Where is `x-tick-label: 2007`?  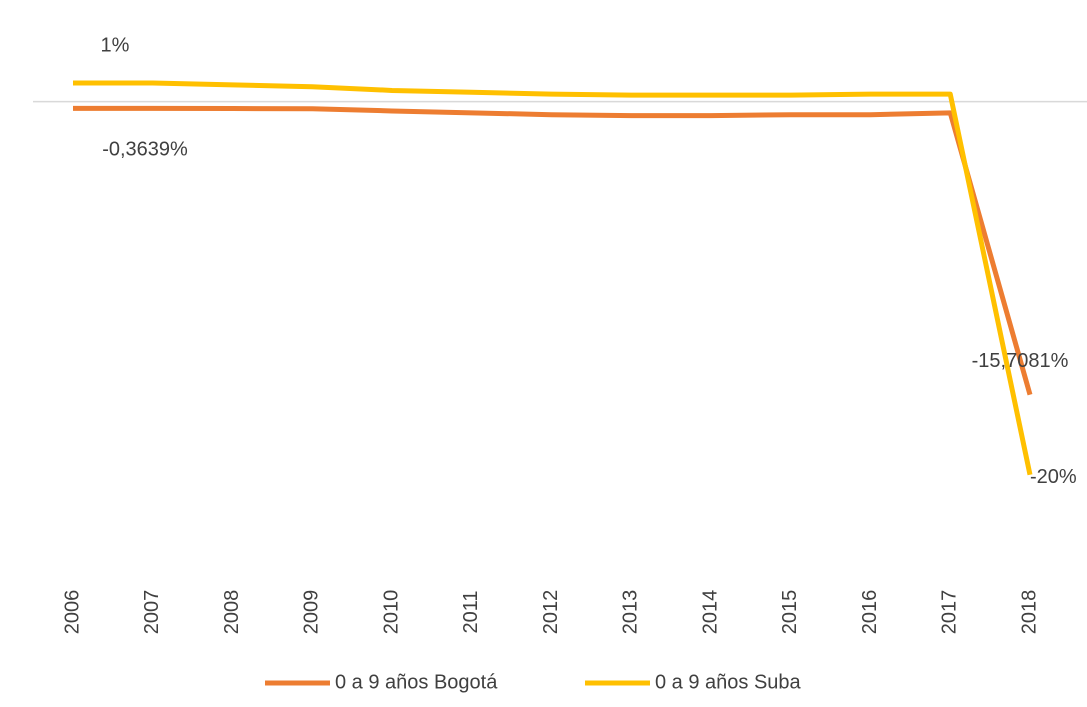 x-tick-label: 2007 is located at coordinates (152, 612).